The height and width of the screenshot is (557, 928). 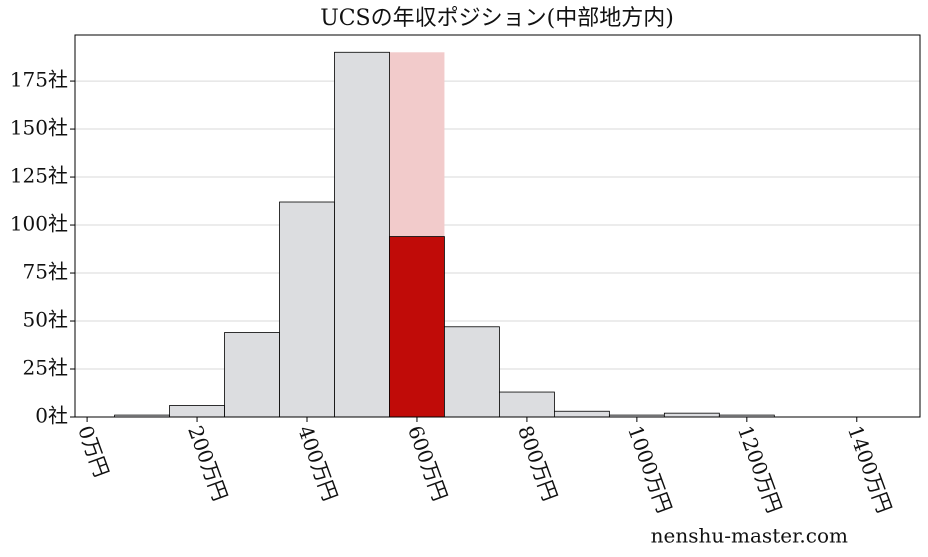 I want to click on x-tick-label: 0万円, so click(x=93, y=451).